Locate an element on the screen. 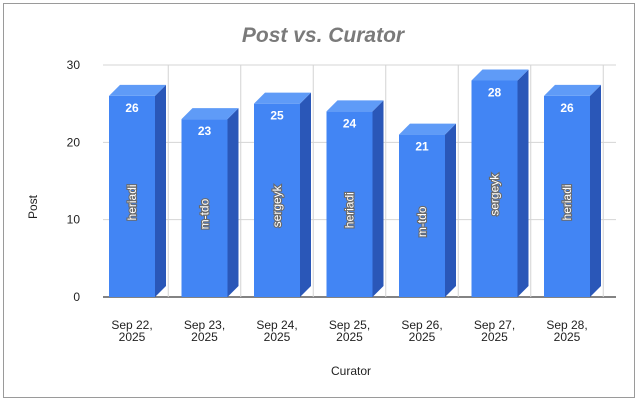 Image resolution: width=640 pixels, height=405 pixels. x-tick-label: Sep 27, is located at coordinates (494, 325).